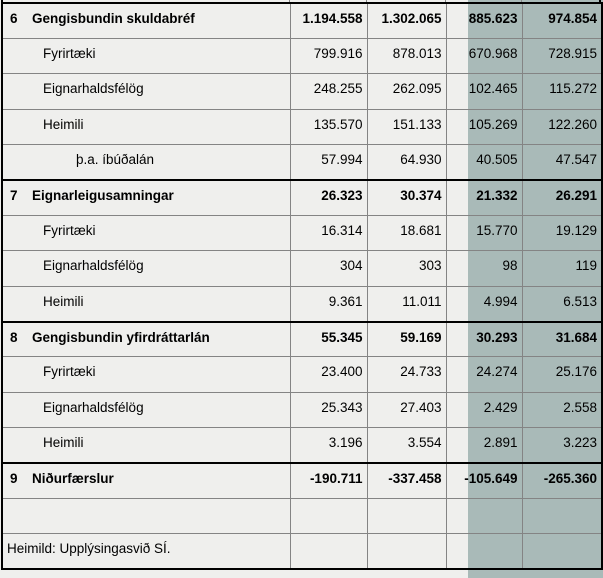 Image resolution: width=603 pixels, height=578 pixels. Describe the element at coordinates (328, 304) in the screenshot. I see `value-cell: 9.361` at that location.